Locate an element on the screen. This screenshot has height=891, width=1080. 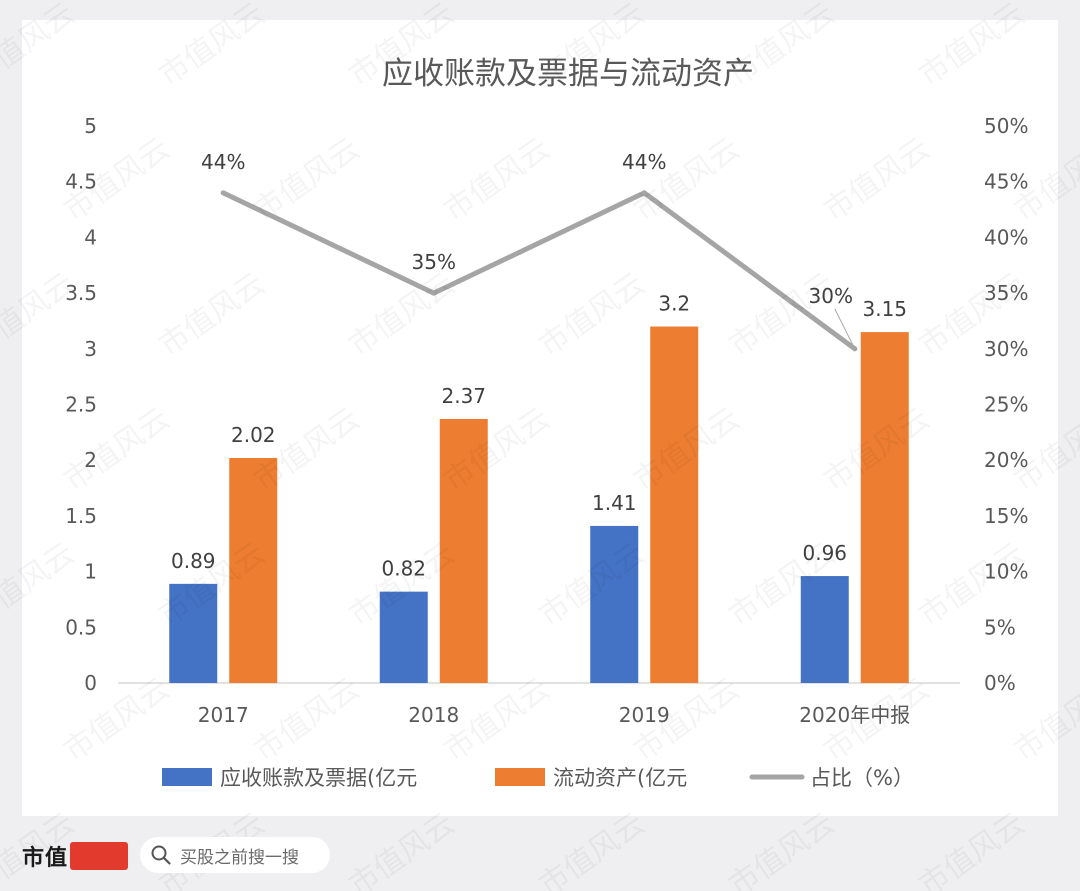
bar-data-label: 0.96 is located at coordinates (824, 553).